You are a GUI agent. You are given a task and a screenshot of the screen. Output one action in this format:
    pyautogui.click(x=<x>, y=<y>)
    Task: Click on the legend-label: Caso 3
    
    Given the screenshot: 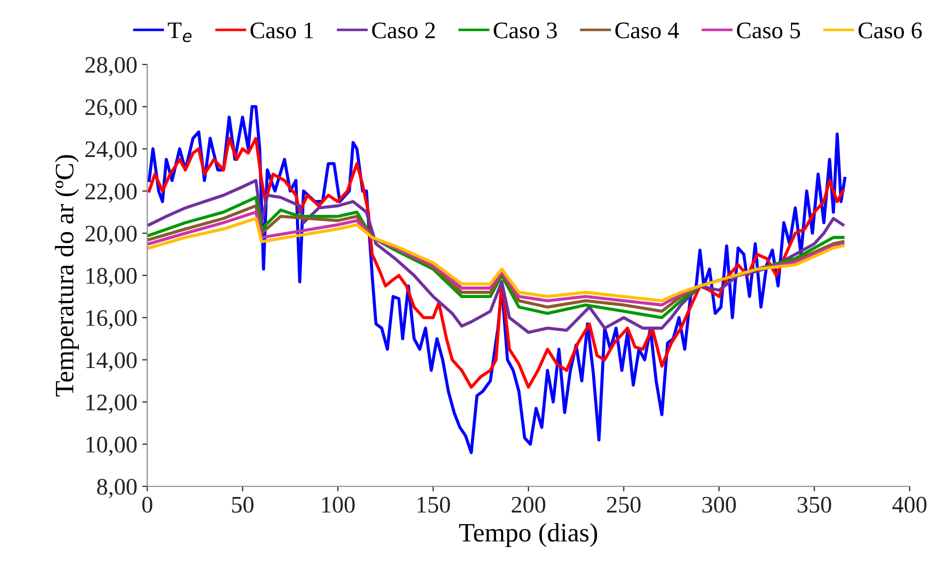 What is the action you would take?
    pyautogui.click(x=525, y=30)
    